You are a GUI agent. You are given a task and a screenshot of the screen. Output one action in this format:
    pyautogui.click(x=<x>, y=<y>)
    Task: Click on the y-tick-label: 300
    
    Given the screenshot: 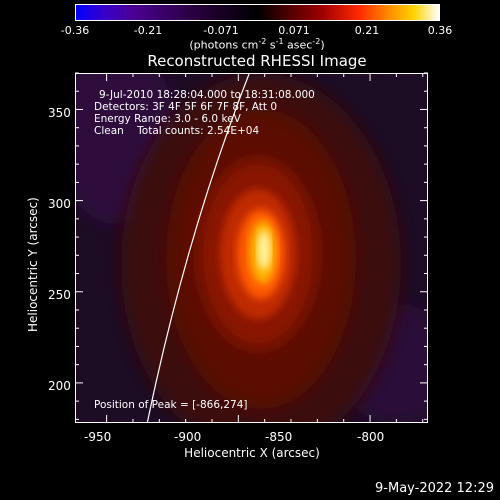 What is the action you would take?
    pyautogui.click(x=59, y=204)
    